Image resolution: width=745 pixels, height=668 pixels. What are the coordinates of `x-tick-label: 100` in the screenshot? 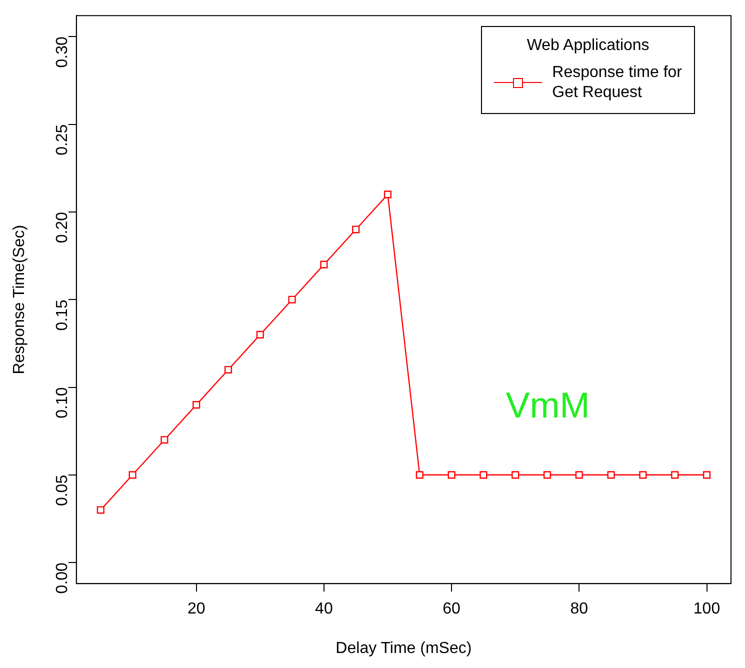 It's located at (706, 609).